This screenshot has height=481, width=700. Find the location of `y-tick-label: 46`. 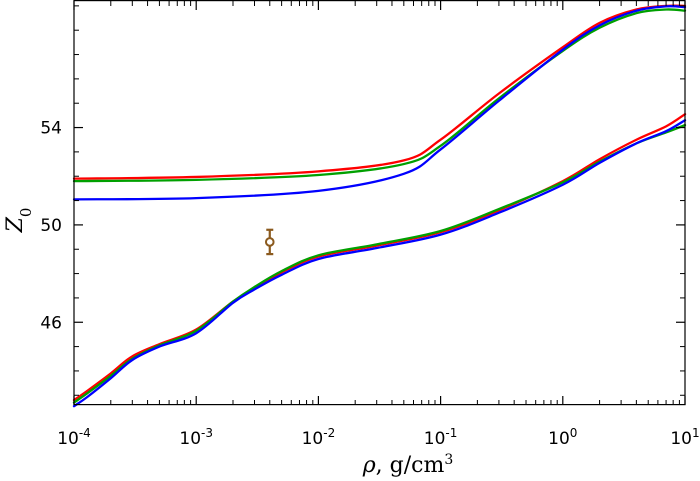

y-tick-label: 46 is located at coordinates (51, 323).